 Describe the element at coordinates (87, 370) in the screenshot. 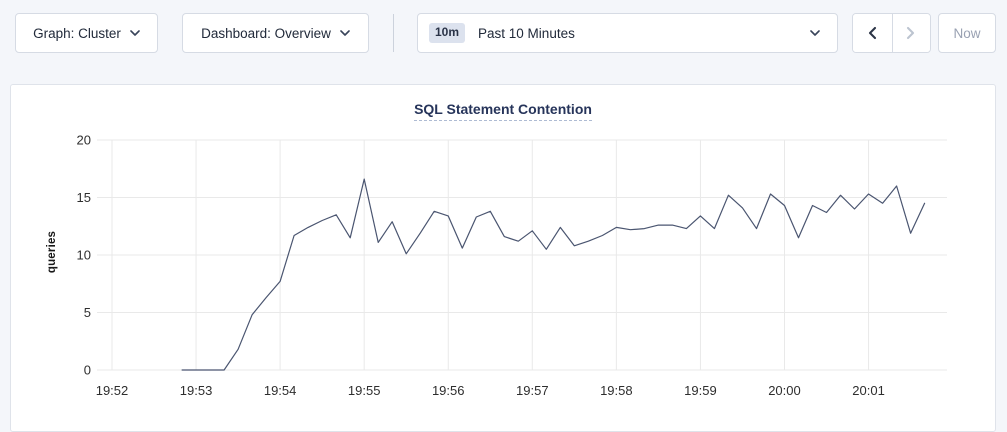

I see `y-tick-label: 0` at that location.